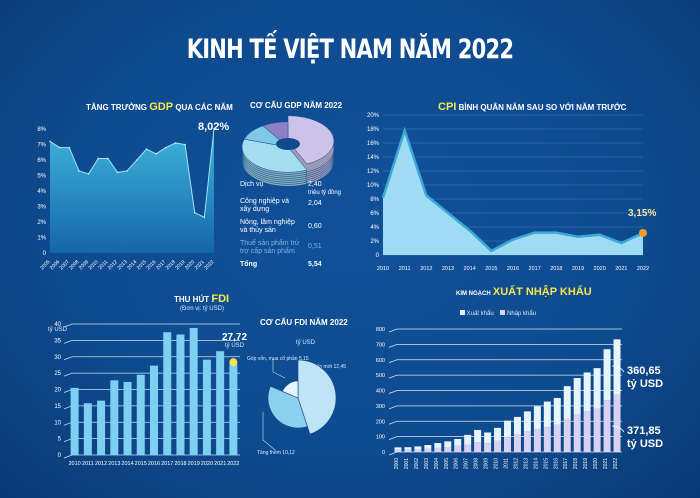 This screenshot has width=700, height=498. What do you see at coordinates (201, 299) in the screenshot?
I see `fdi-chart-title: Thu hút FDI` at bounding box center [201, 299].